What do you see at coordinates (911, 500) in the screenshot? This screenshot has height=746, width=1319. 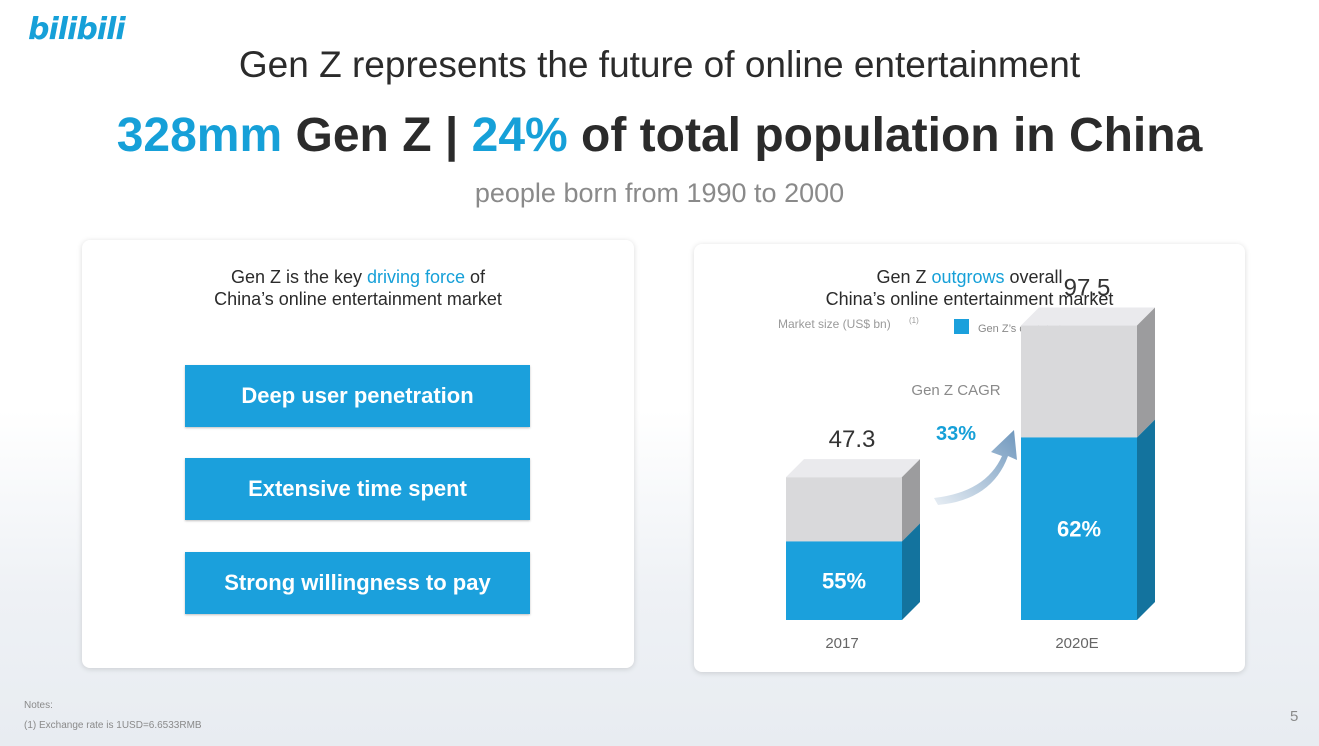 I see `bar-2017-side-rest` at bounding box center [911, 500].